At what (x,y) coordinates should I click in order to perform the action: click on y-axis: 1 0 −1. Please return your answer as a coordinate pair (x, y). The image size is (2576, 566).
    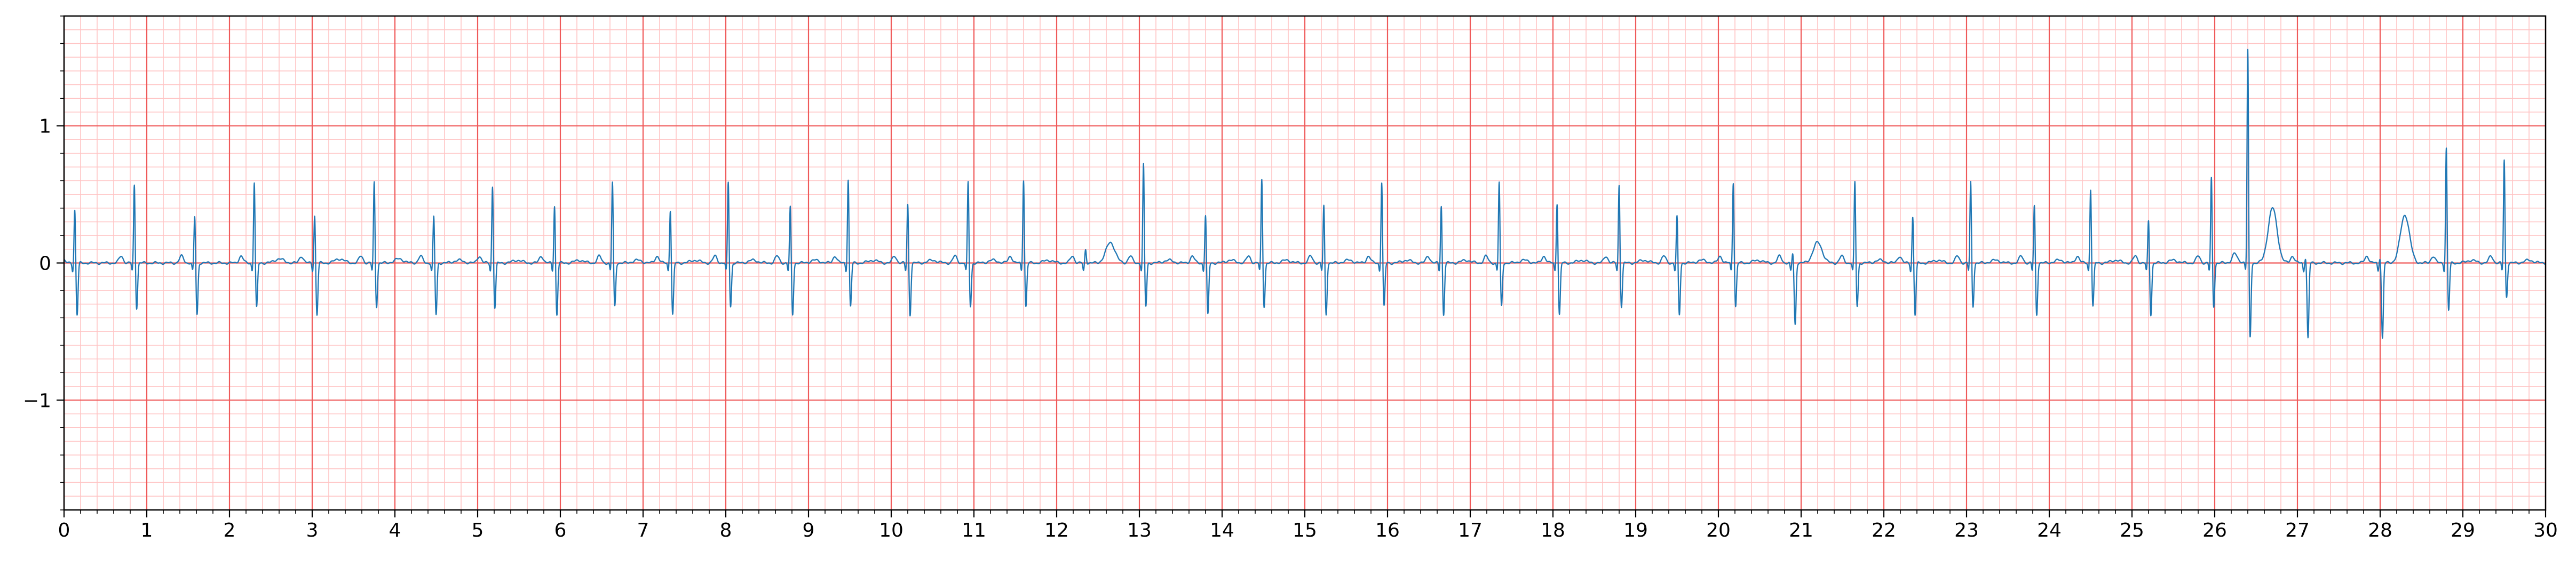
    Looking at the image, I should click on (43, 262).